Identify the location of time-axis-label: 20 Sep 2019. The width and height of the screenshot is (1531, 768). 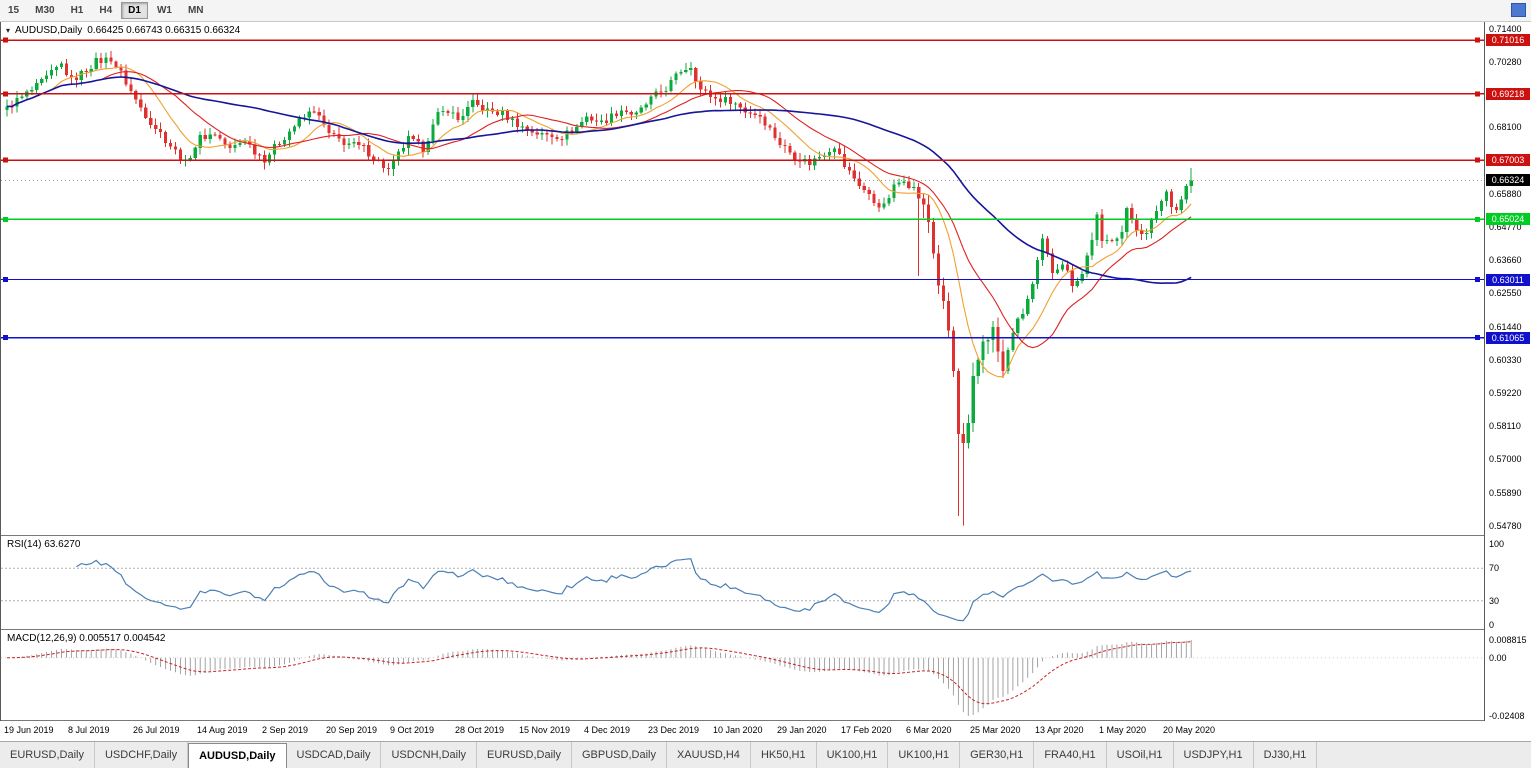
(352, 730).